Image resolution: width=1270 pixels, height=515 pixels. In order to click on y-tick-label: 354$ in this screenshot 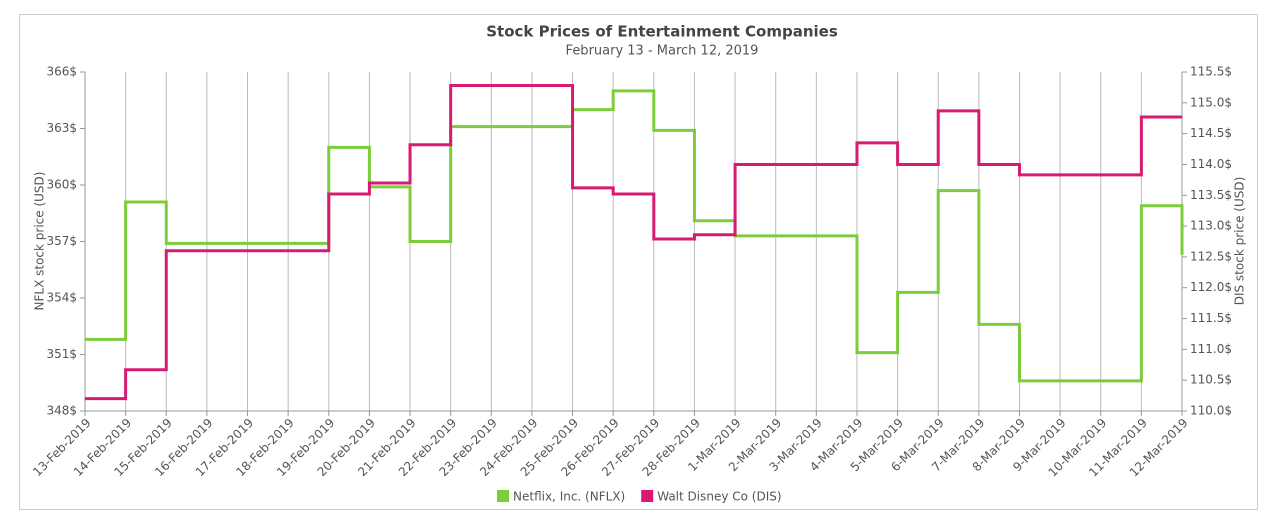, I will do `click(61, 298)`.